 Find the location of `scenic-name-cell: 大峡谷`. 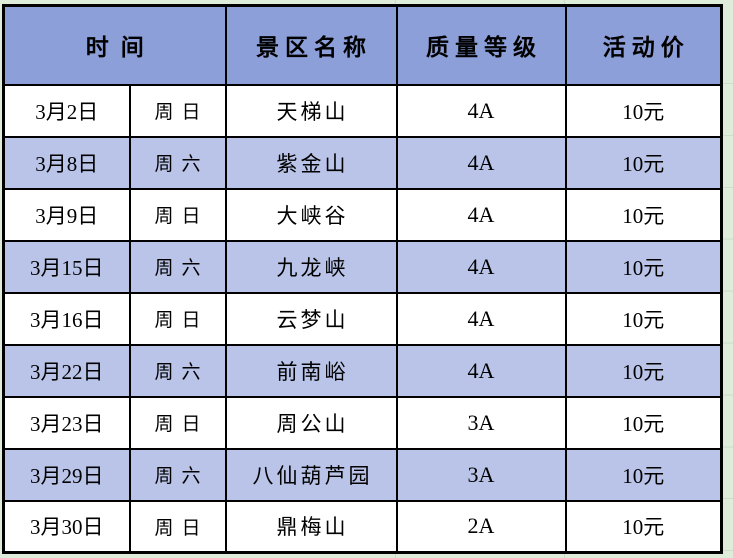

scenic-name-cell: 大峡谷 is located at coordinates (311, 214).